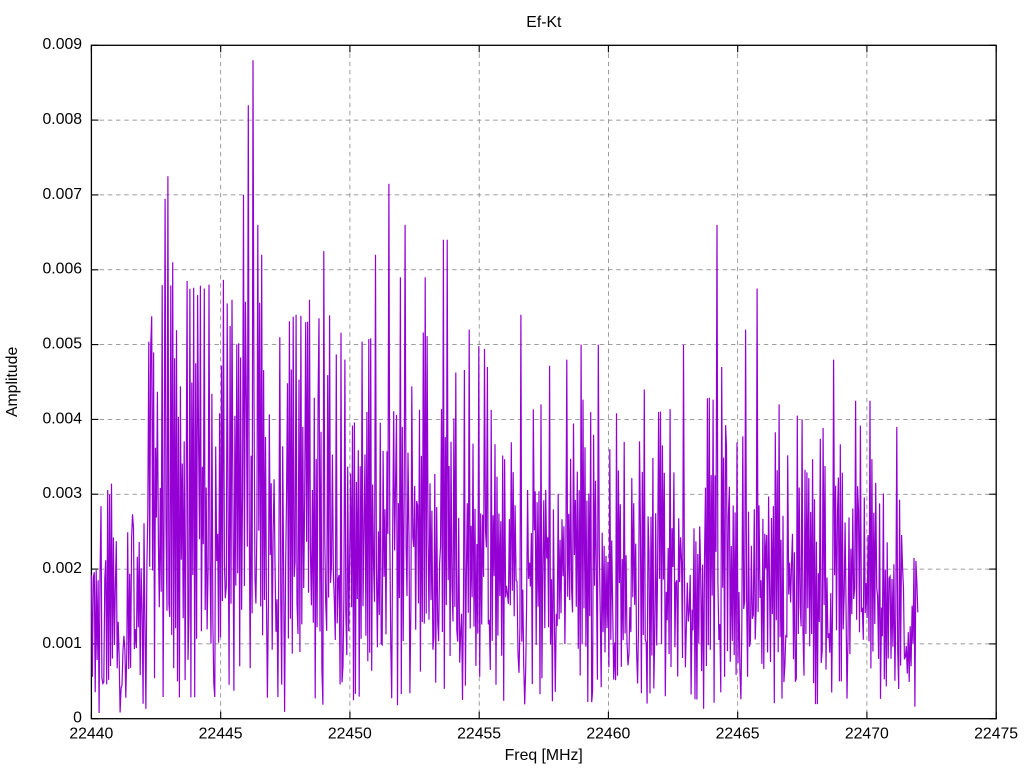 This screenshot has width=1024, height=768. I want to click on svg-text: 0.002, so click(62, 568).